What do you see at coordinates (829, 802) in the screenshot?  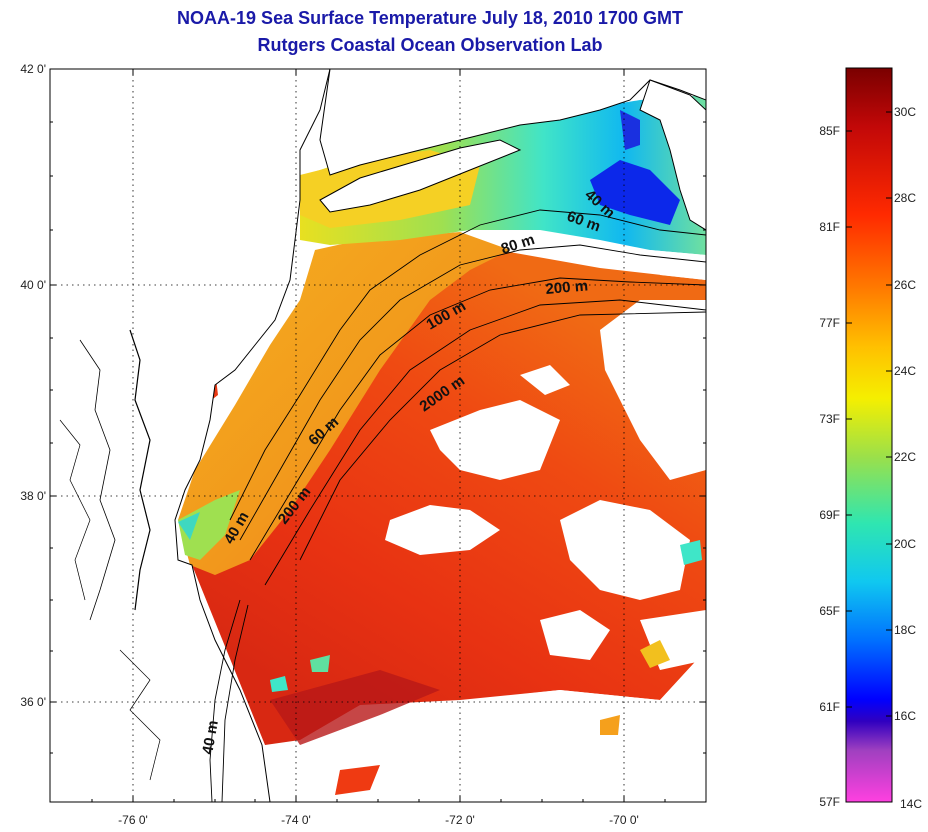 I see `cbar-f-57: 57F` at bounding box center [829, 802].